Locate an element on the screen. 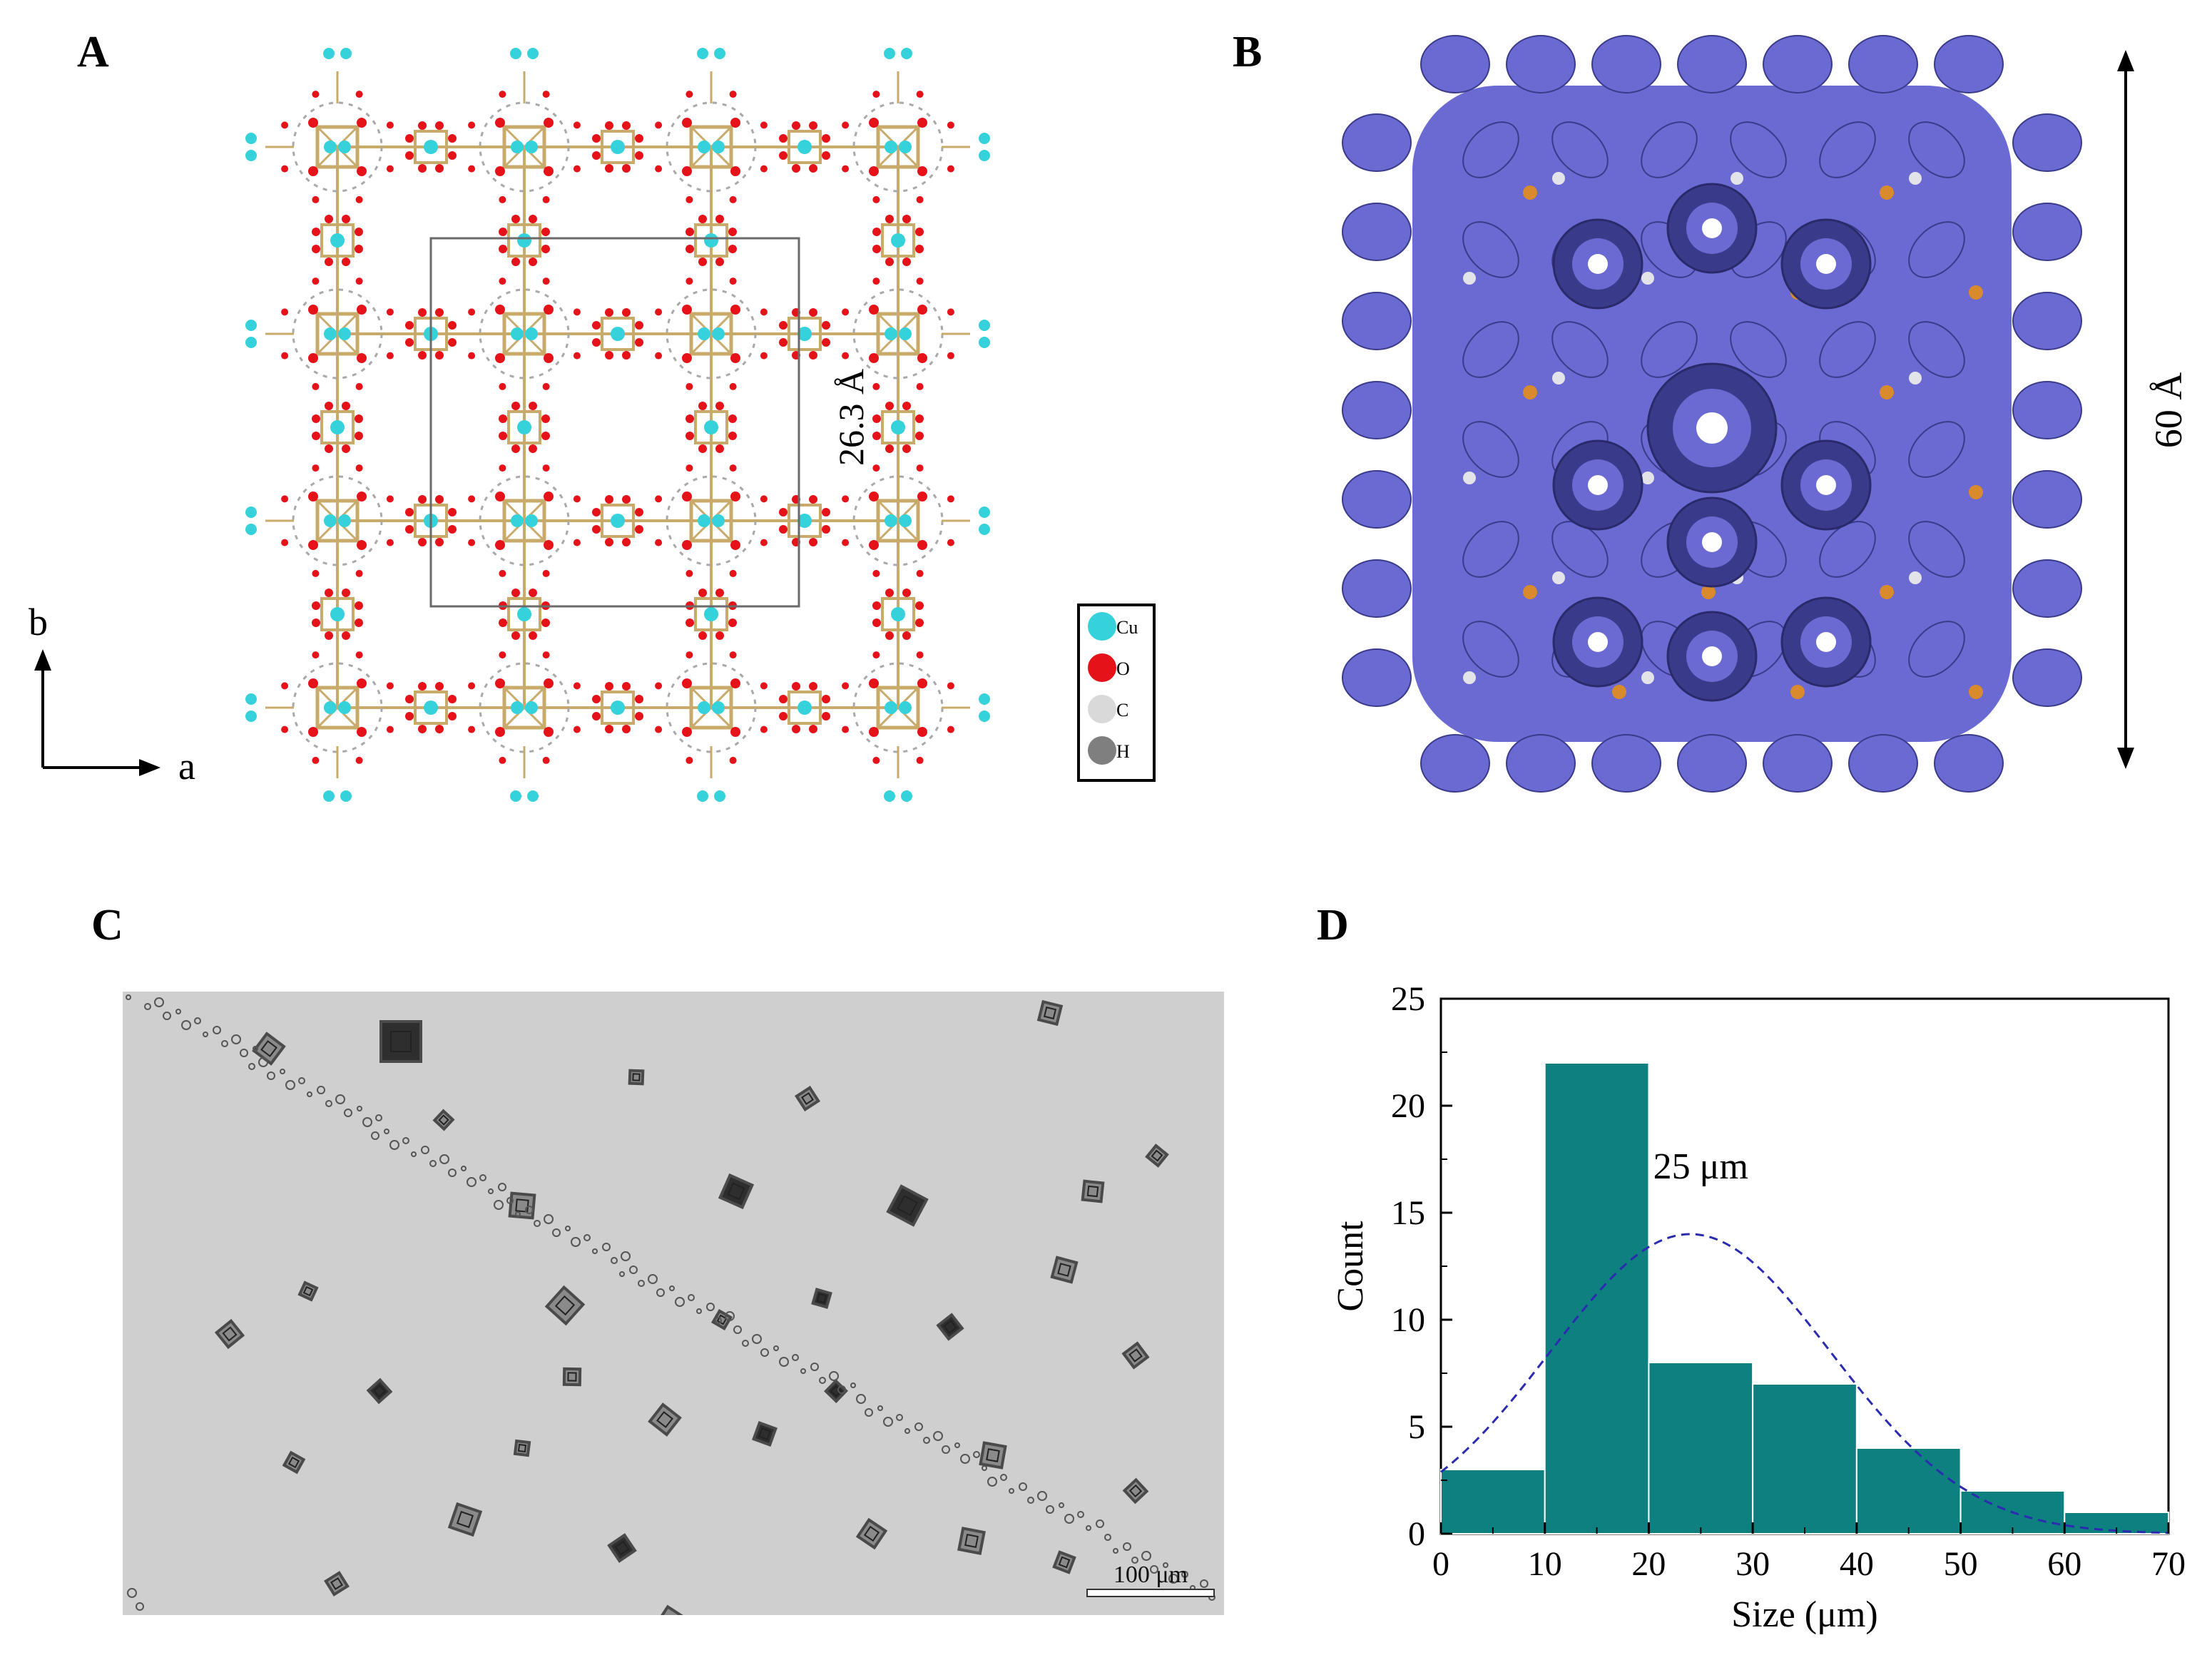 This screenshot has width=2212, height=1660. x-tick-label: 60 is located at coordinates (2064, 1564).